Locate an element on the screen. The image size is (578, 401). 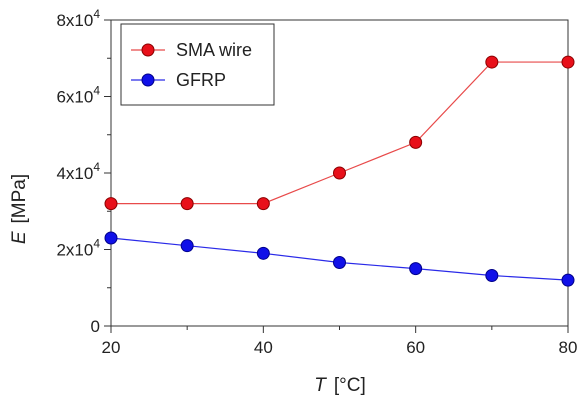
x-axis-symbol: T is located at coordinates (320, 385).